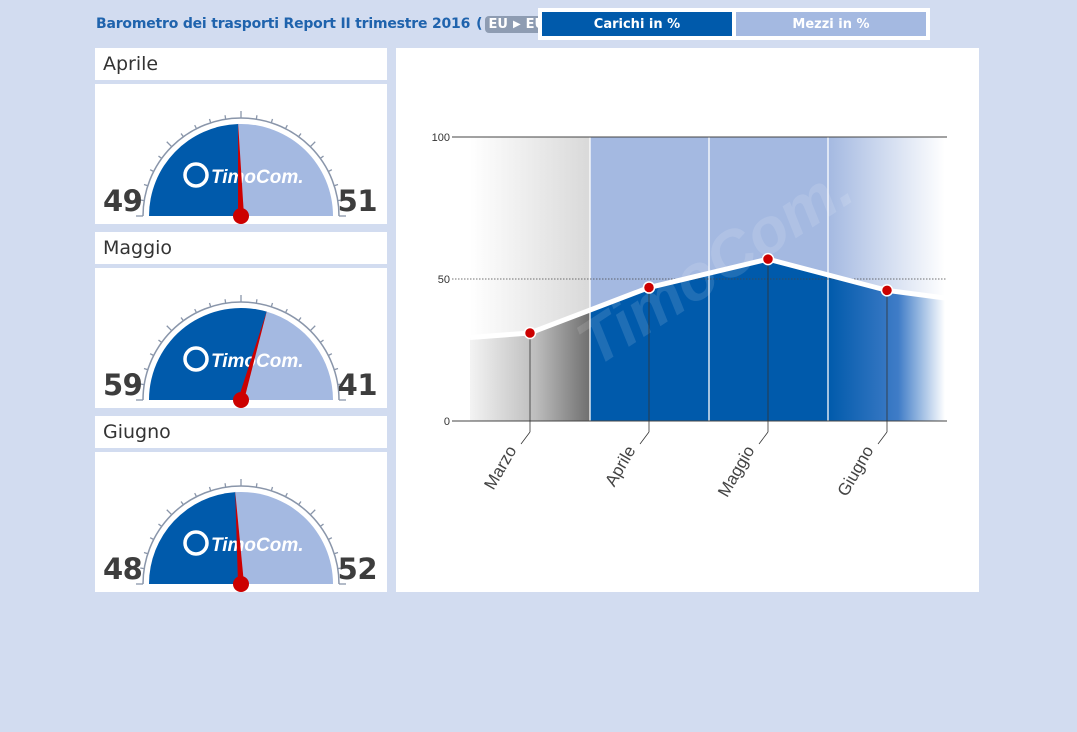  Describe the element at coordinates (498, 24) in the screenshot. I see `region-from: EU` at that location.